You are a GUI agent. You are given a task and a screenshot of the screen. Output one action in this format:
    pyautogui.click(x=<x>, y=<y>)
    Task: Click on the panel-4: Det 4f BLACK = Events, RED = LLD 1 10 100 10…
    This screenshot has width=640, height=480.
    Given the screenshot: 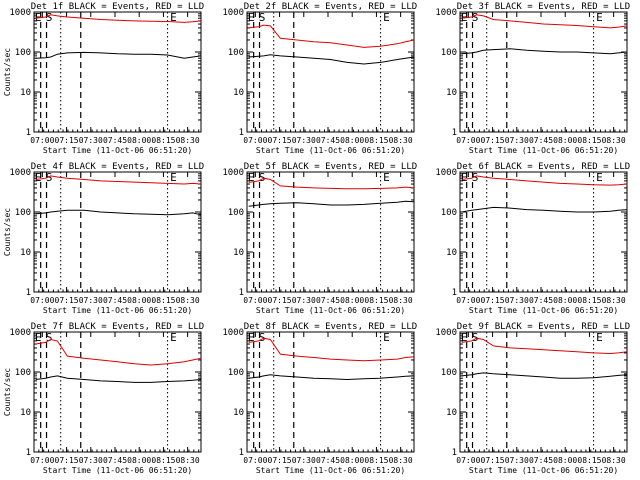 What is the action you would take?
    pyautogui.click(x=103, y=238)
    